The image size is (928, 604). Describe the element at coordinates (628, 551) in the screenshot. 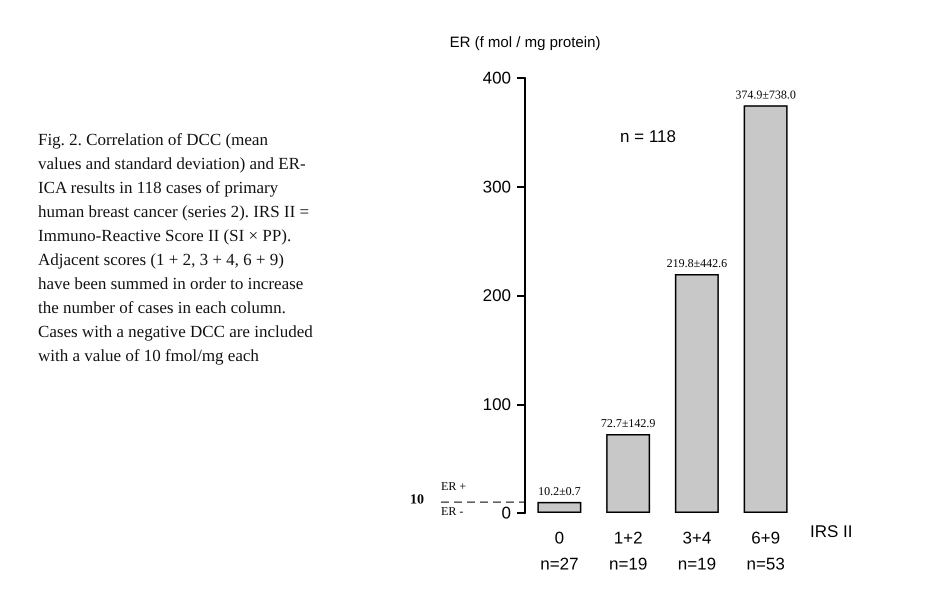

I see `x-tick-label: 1+2 n=19` at that location.